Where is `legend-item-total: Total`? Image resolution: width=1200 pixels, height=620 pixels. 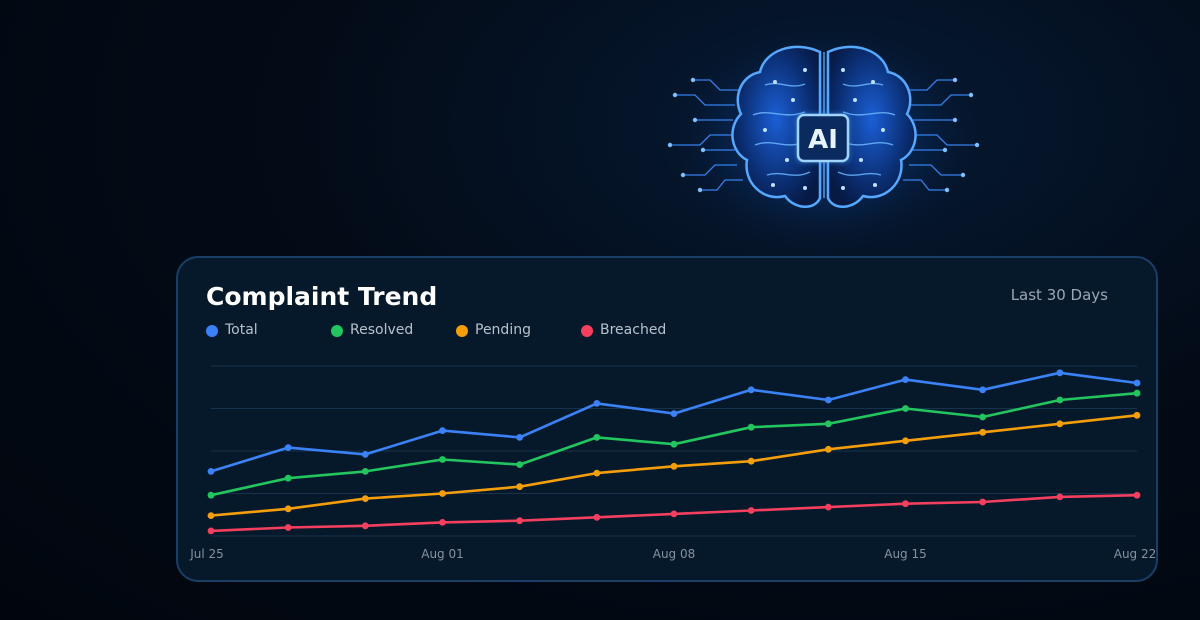 legend-item-total: Total is located at coordinates (232, 330).